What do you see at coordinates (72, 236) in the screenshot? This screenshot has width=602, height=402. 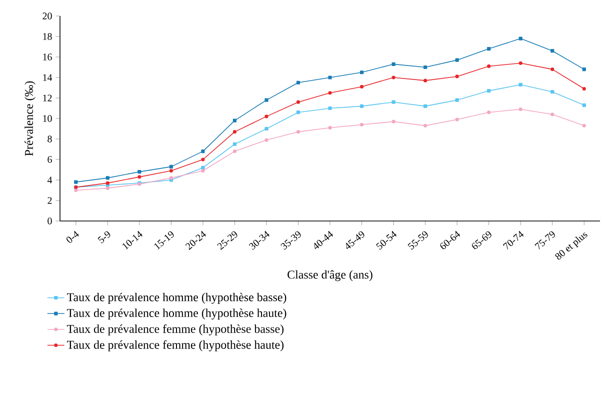 I see `x-tick-label: 0-4` at bounding box center [72, 236].